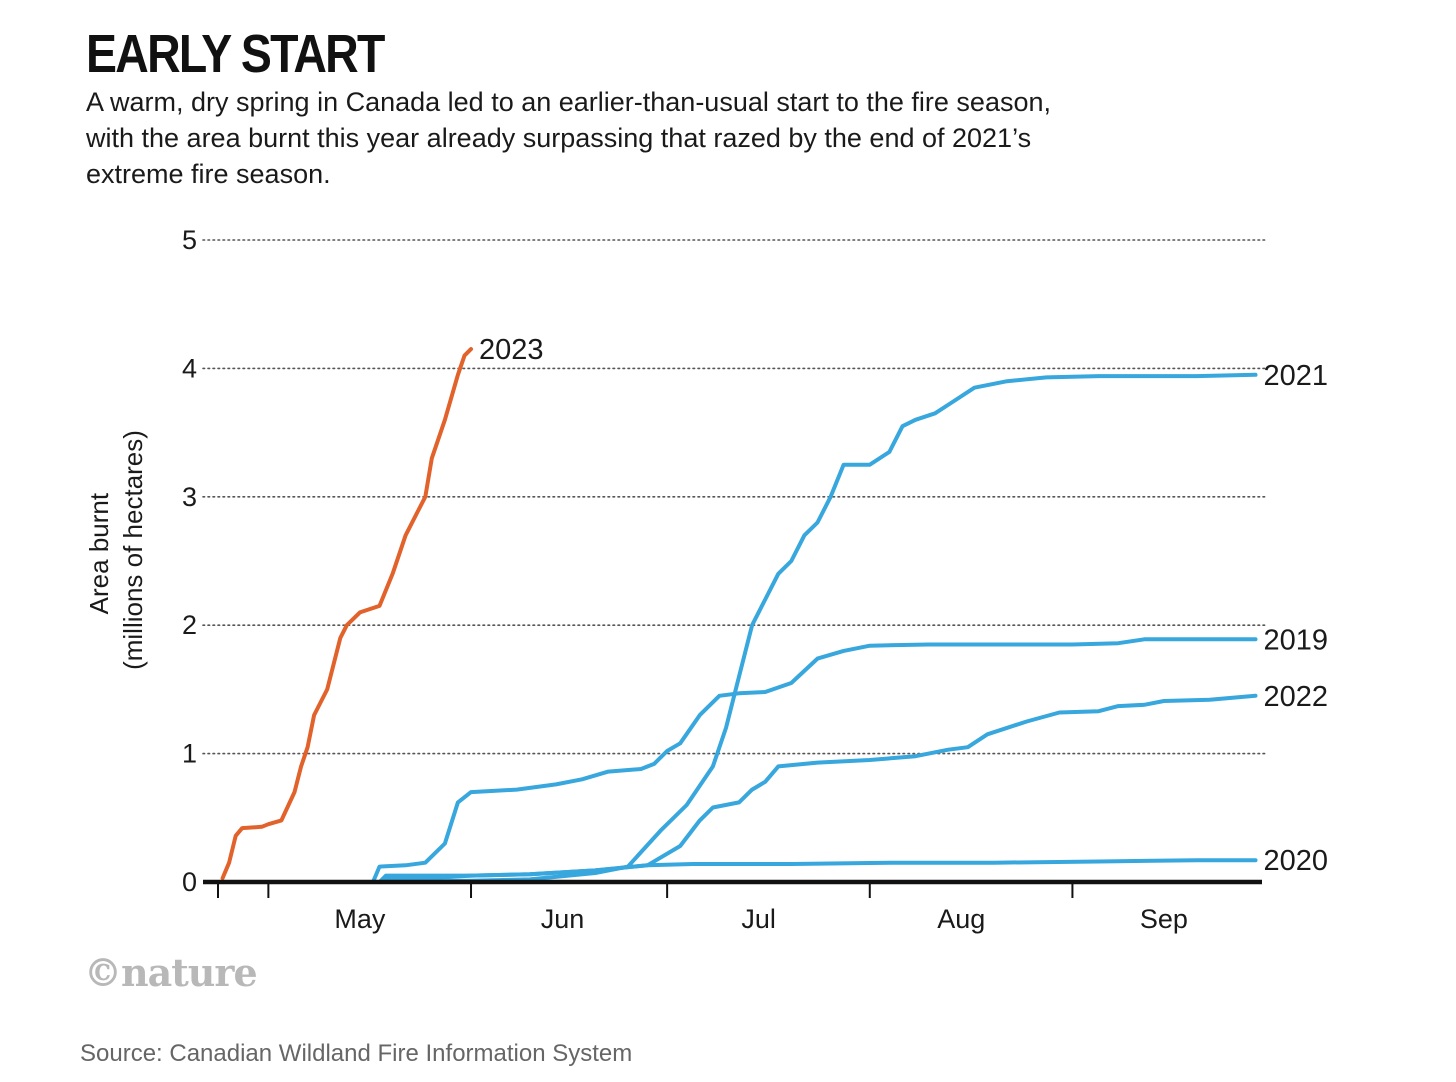  Describe the element at coordinates (189, 368) in the screenshot. I see `y-tick-label-4: 4` at that location.